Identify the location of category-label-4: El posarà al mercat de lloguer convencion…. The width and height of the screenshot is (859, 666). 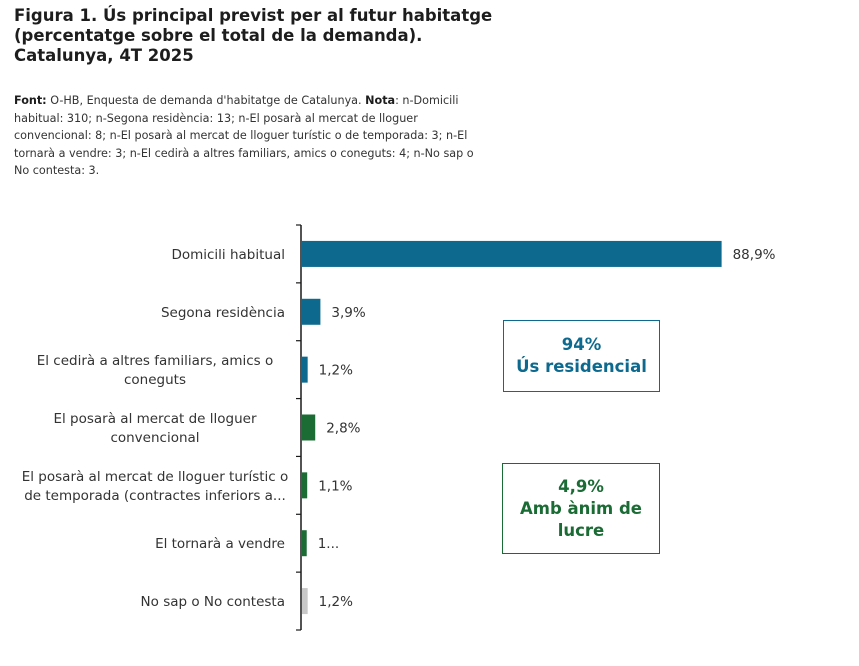
(154, 428).